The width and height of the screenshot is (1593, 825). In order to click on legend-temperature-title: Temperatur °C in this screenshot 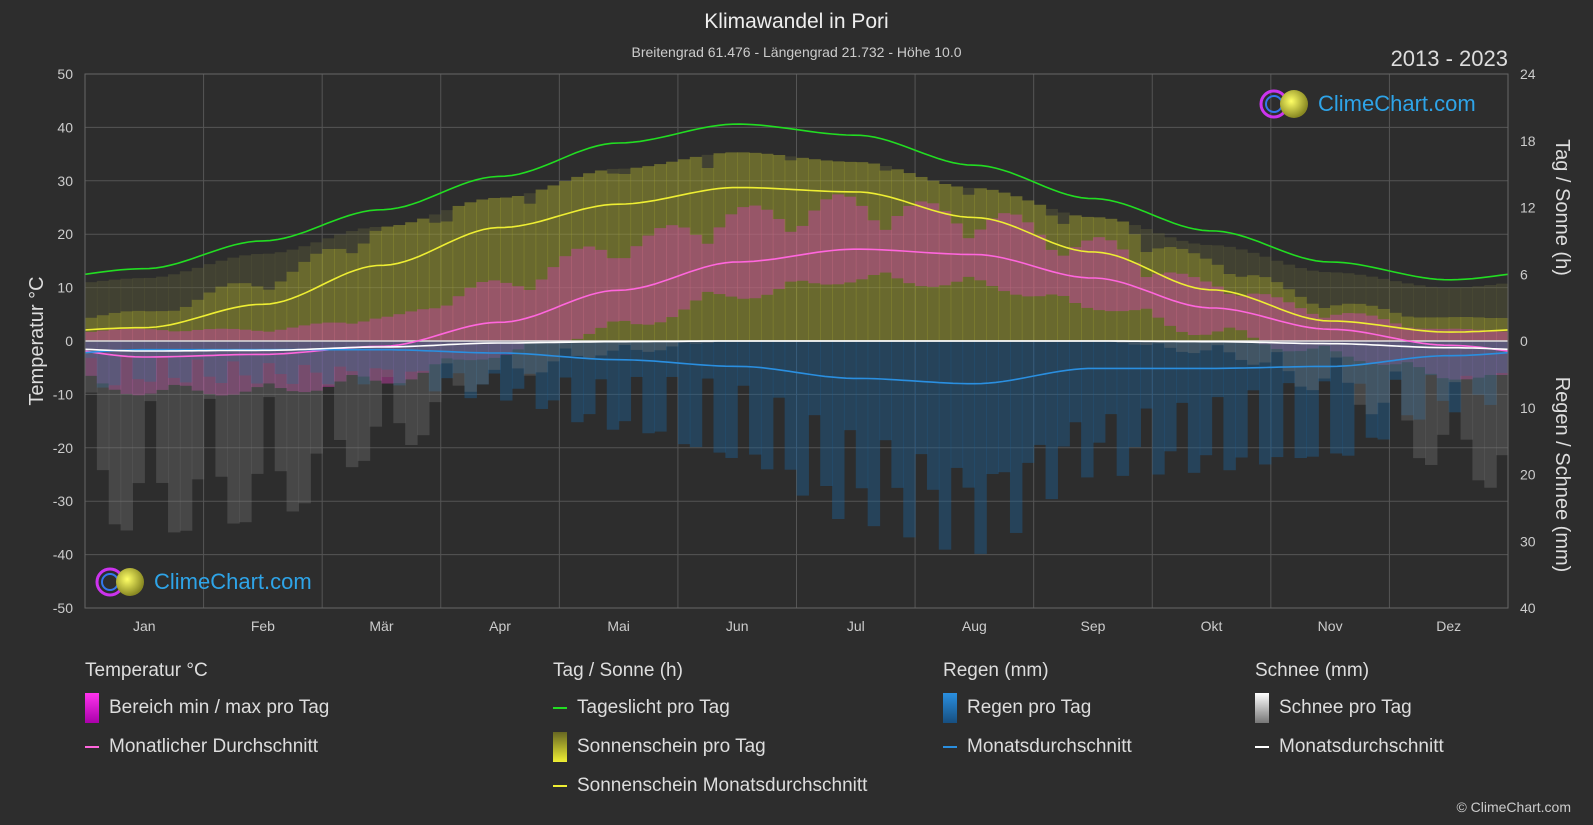, I will do `click(146, 670)`.